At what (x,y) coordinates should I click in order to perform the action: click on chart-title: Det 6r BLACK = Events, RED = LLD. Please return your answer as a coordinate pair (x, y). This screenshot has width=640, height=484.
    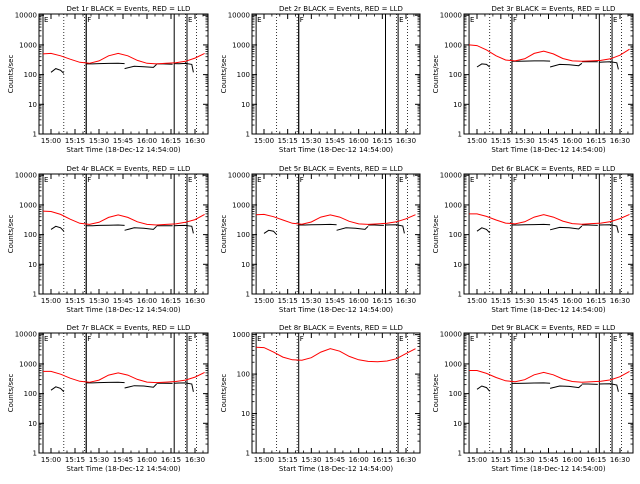
    Looking at the image, I should click on (554, 169).